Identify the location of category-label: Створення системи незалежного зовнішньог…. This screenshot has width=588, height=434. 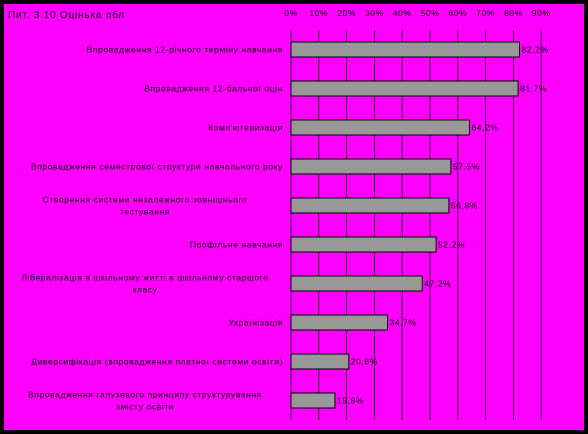
(145, 206).